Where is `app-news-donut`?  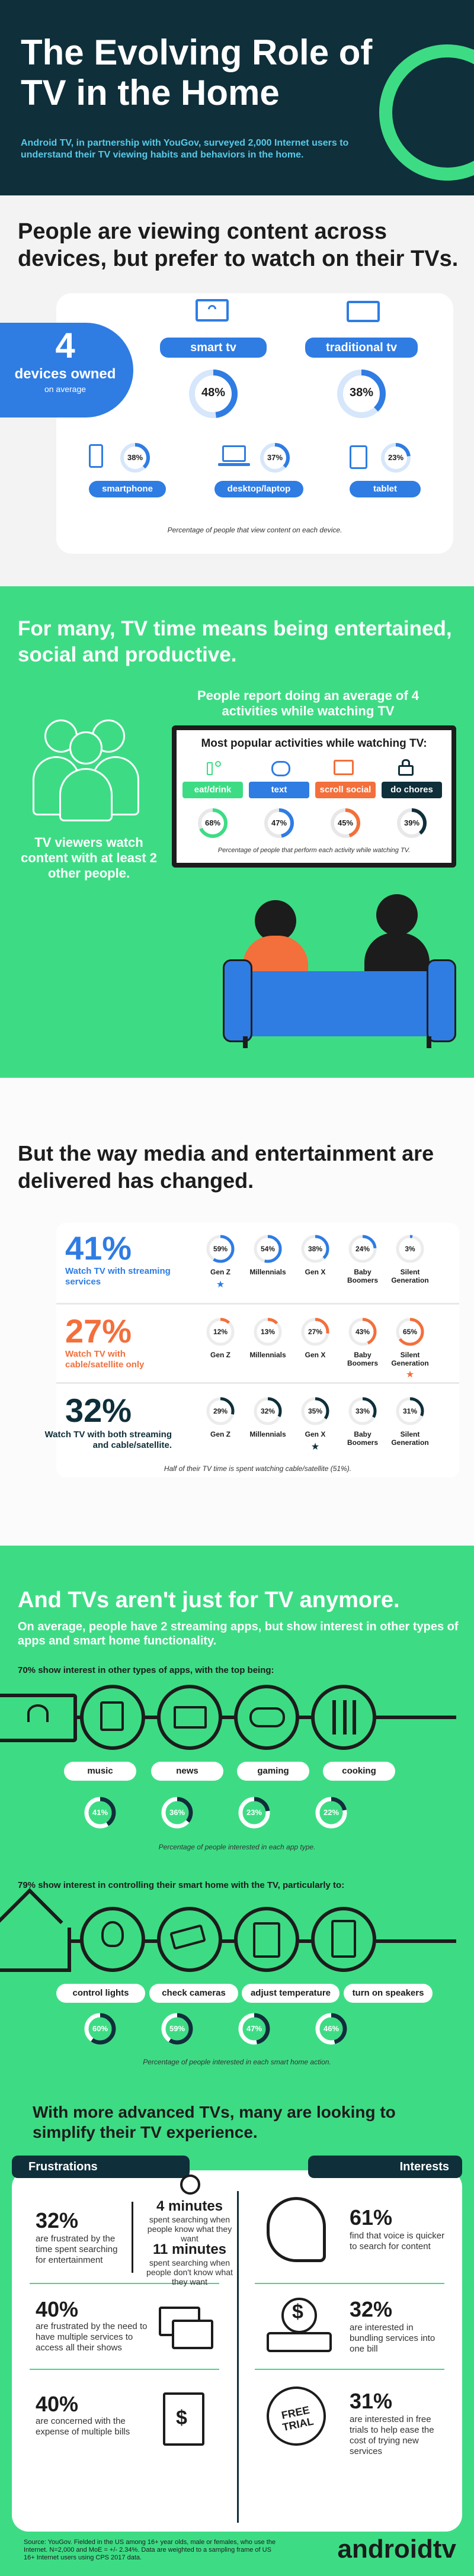
app-news-donut is located at coordinates (177, 1813).